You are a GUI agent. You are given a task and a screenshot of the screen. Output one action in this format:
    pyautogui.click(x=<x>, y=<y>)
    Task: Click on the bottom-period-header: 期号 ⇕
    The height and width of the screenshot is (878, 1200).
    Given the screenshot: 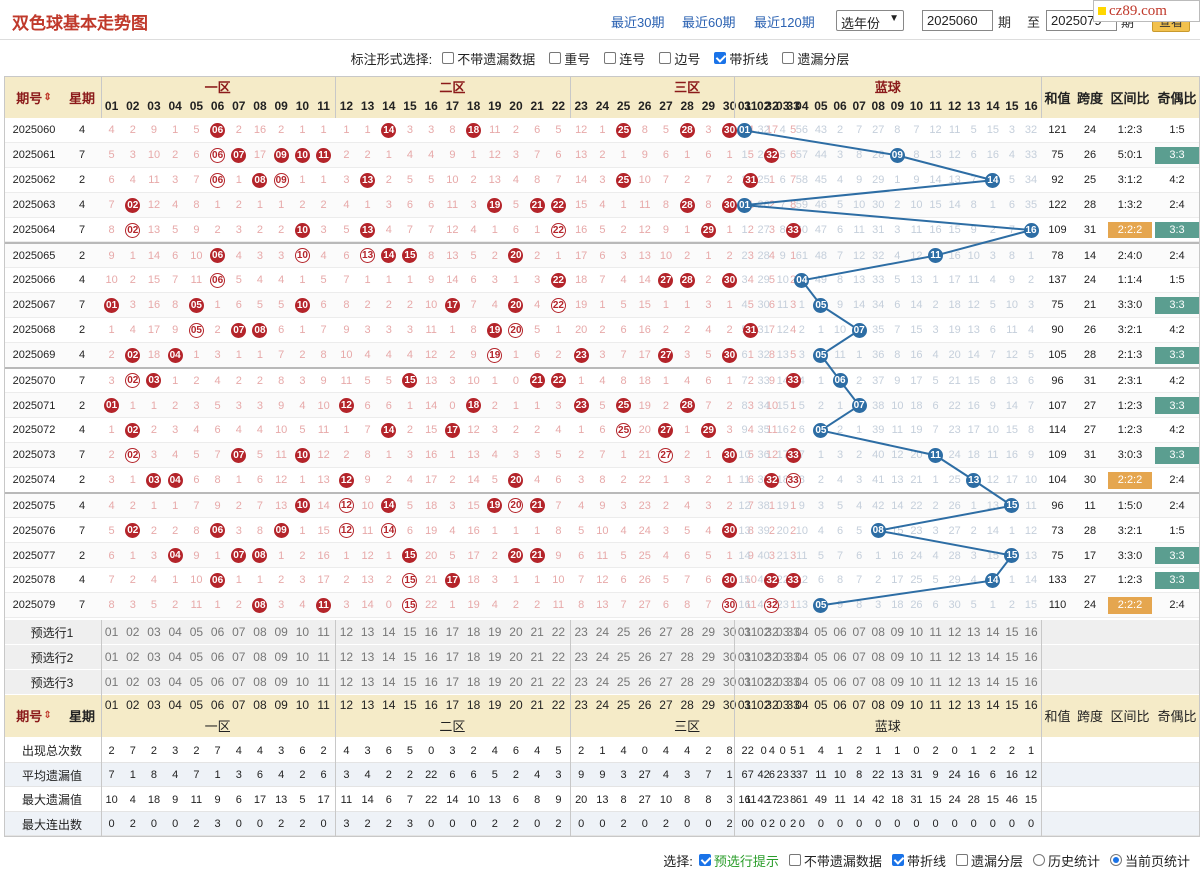 What is the action you would take?
    pyautogui.click(x=34, y=716)
    